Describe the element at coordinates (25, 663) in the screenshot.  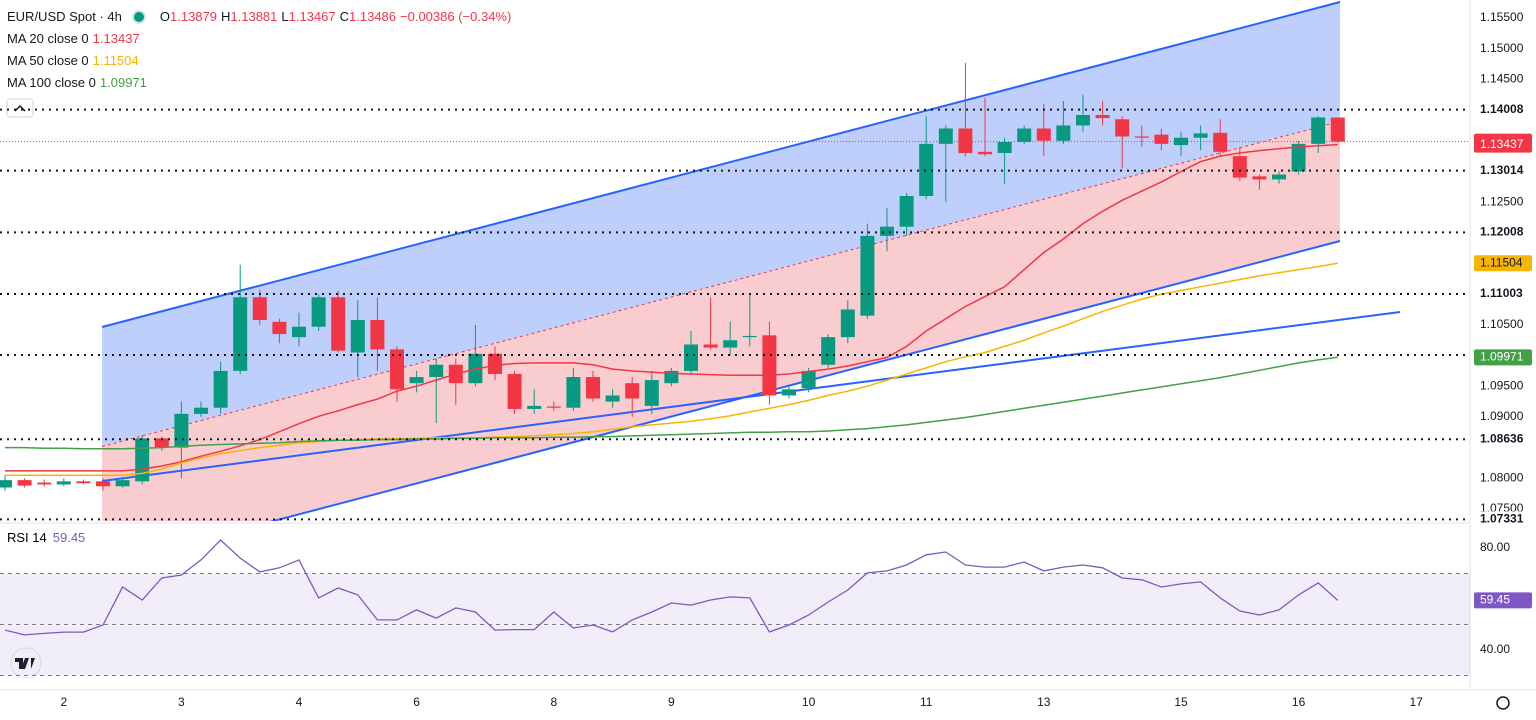
I see `tv-logo-mark` at that location.